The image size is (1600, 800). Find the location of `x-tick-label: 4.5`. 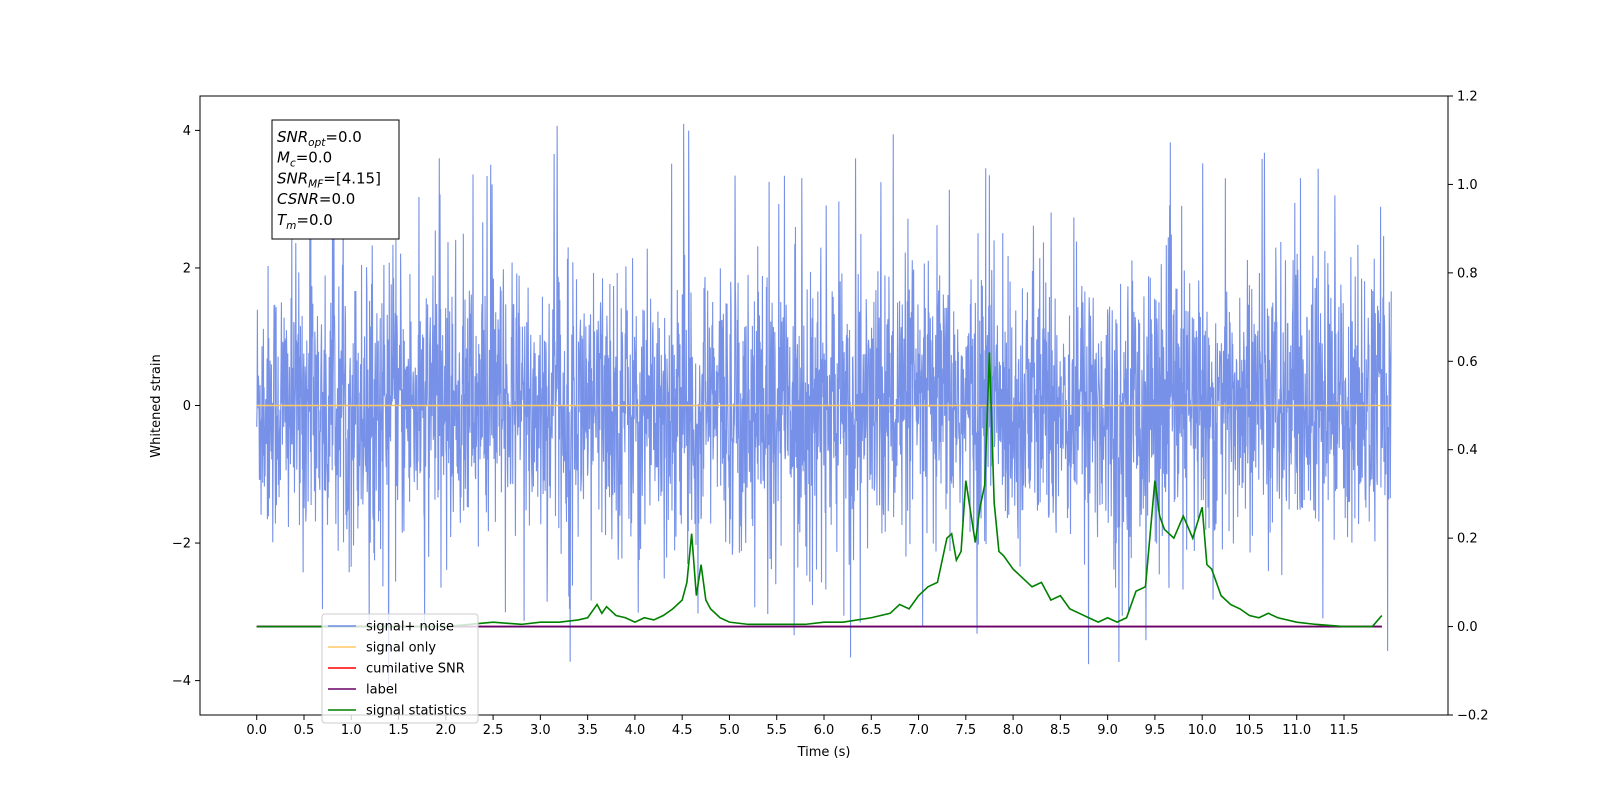

x-tick-label: 4.5 is located at coordinates (682, 730).